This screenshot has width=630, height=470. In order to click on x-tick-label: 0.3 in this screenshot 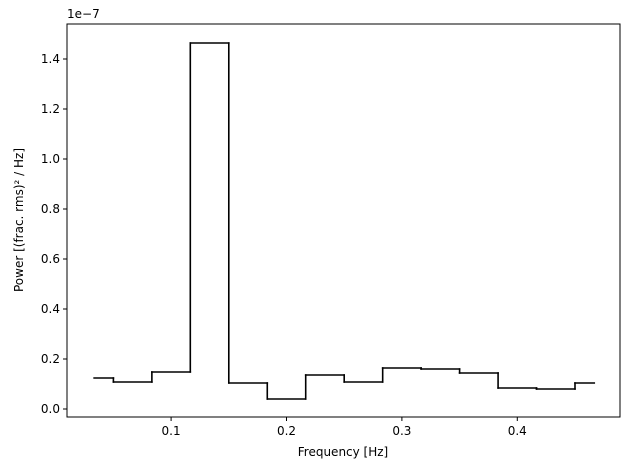, I will do `click(401, 431)`.